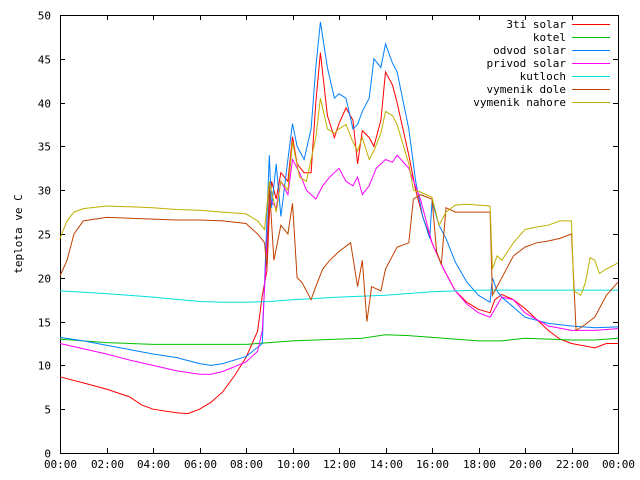  I want to click on legend-label: odvod solar, so click(529, 50).